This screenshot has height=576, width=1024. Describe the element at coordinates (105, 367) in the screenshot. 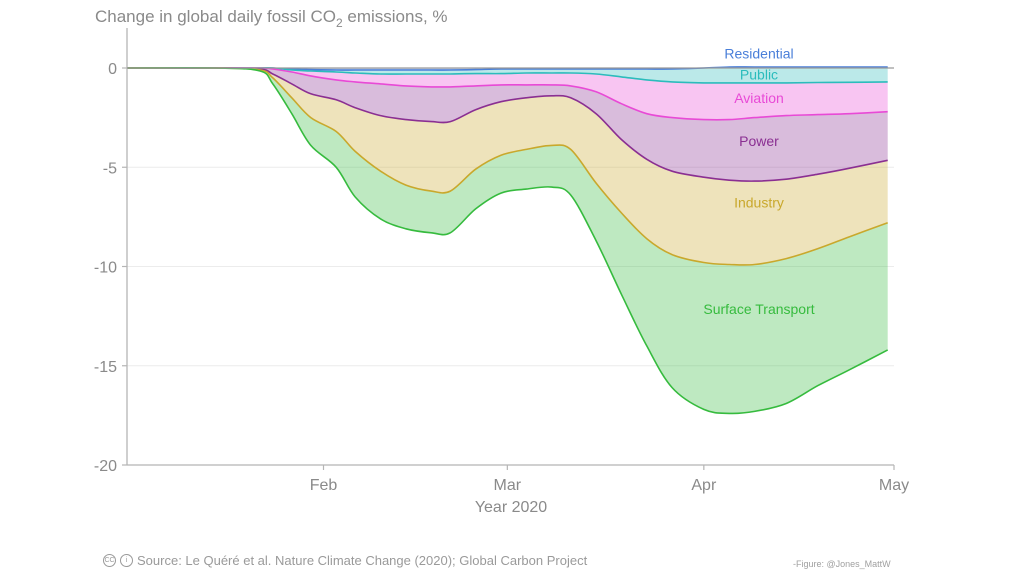

I see `y-tick-label: -15` at that location.